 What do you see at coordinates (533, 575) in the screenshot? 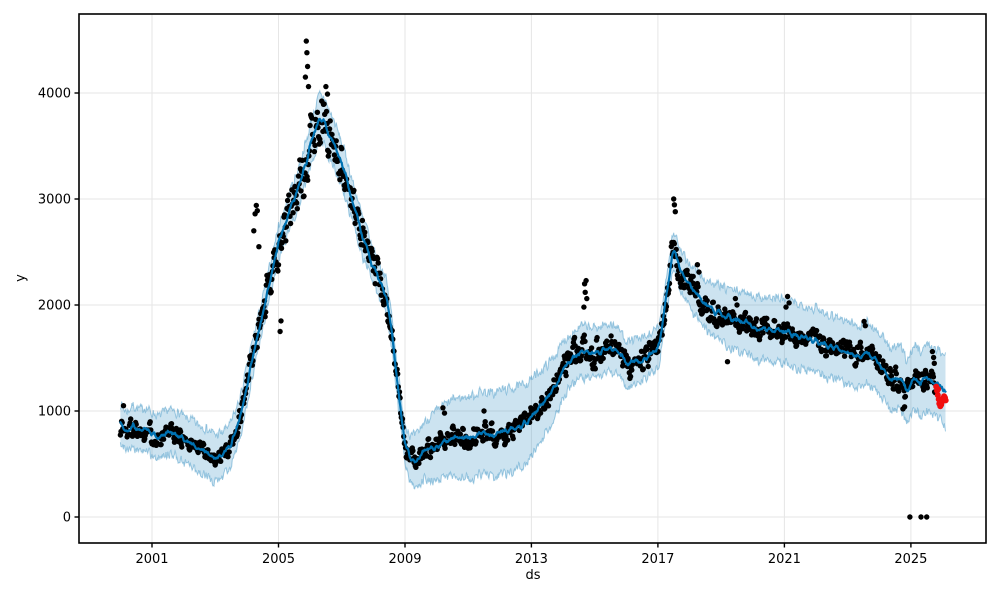
I see `x-axis-label: ds` at bounding box center [533, 575].